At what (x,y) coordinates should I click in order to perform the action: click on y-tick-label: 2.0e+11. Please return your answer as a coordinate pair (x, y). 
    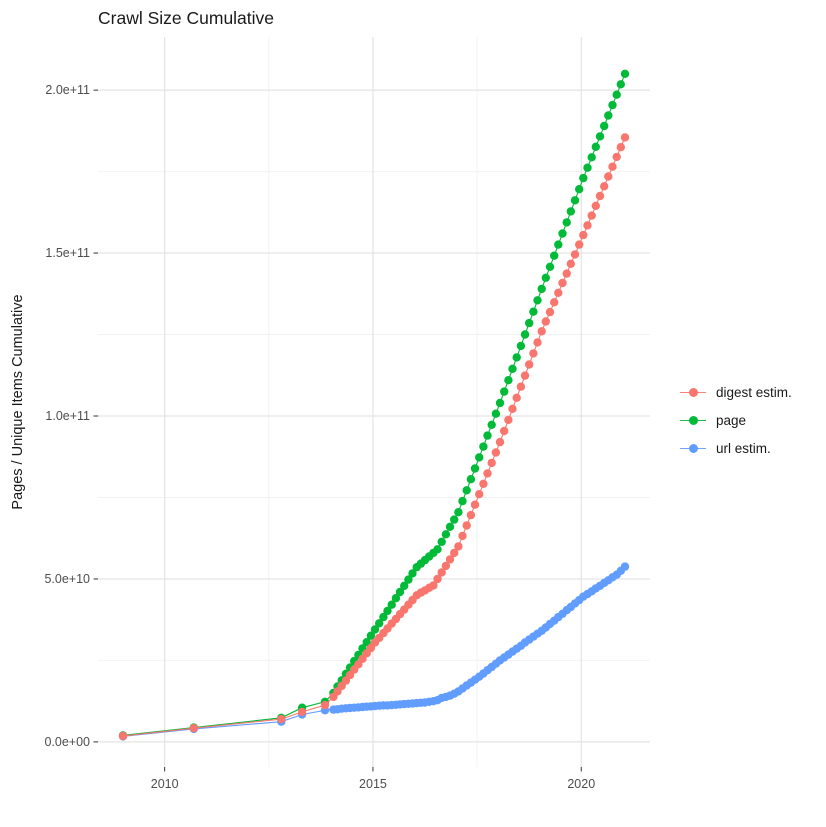
    Looking at the image, I should click on (67, 90).